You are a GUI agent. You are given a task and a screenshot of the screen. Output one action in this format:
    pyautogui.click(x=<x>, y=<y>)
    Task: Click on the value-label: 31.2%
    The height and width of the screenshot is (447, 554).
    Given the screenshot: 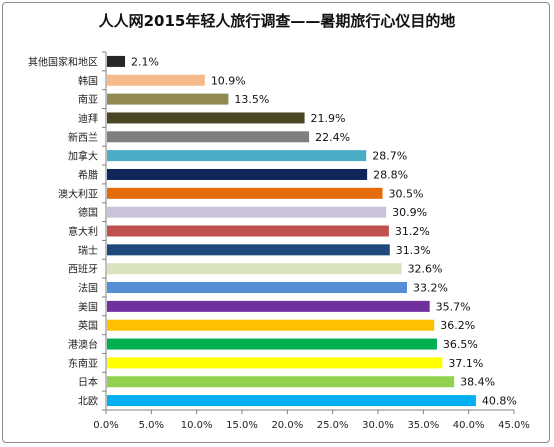 What is the action you would take?
    pyautogui.click(x=412, y=231)
    